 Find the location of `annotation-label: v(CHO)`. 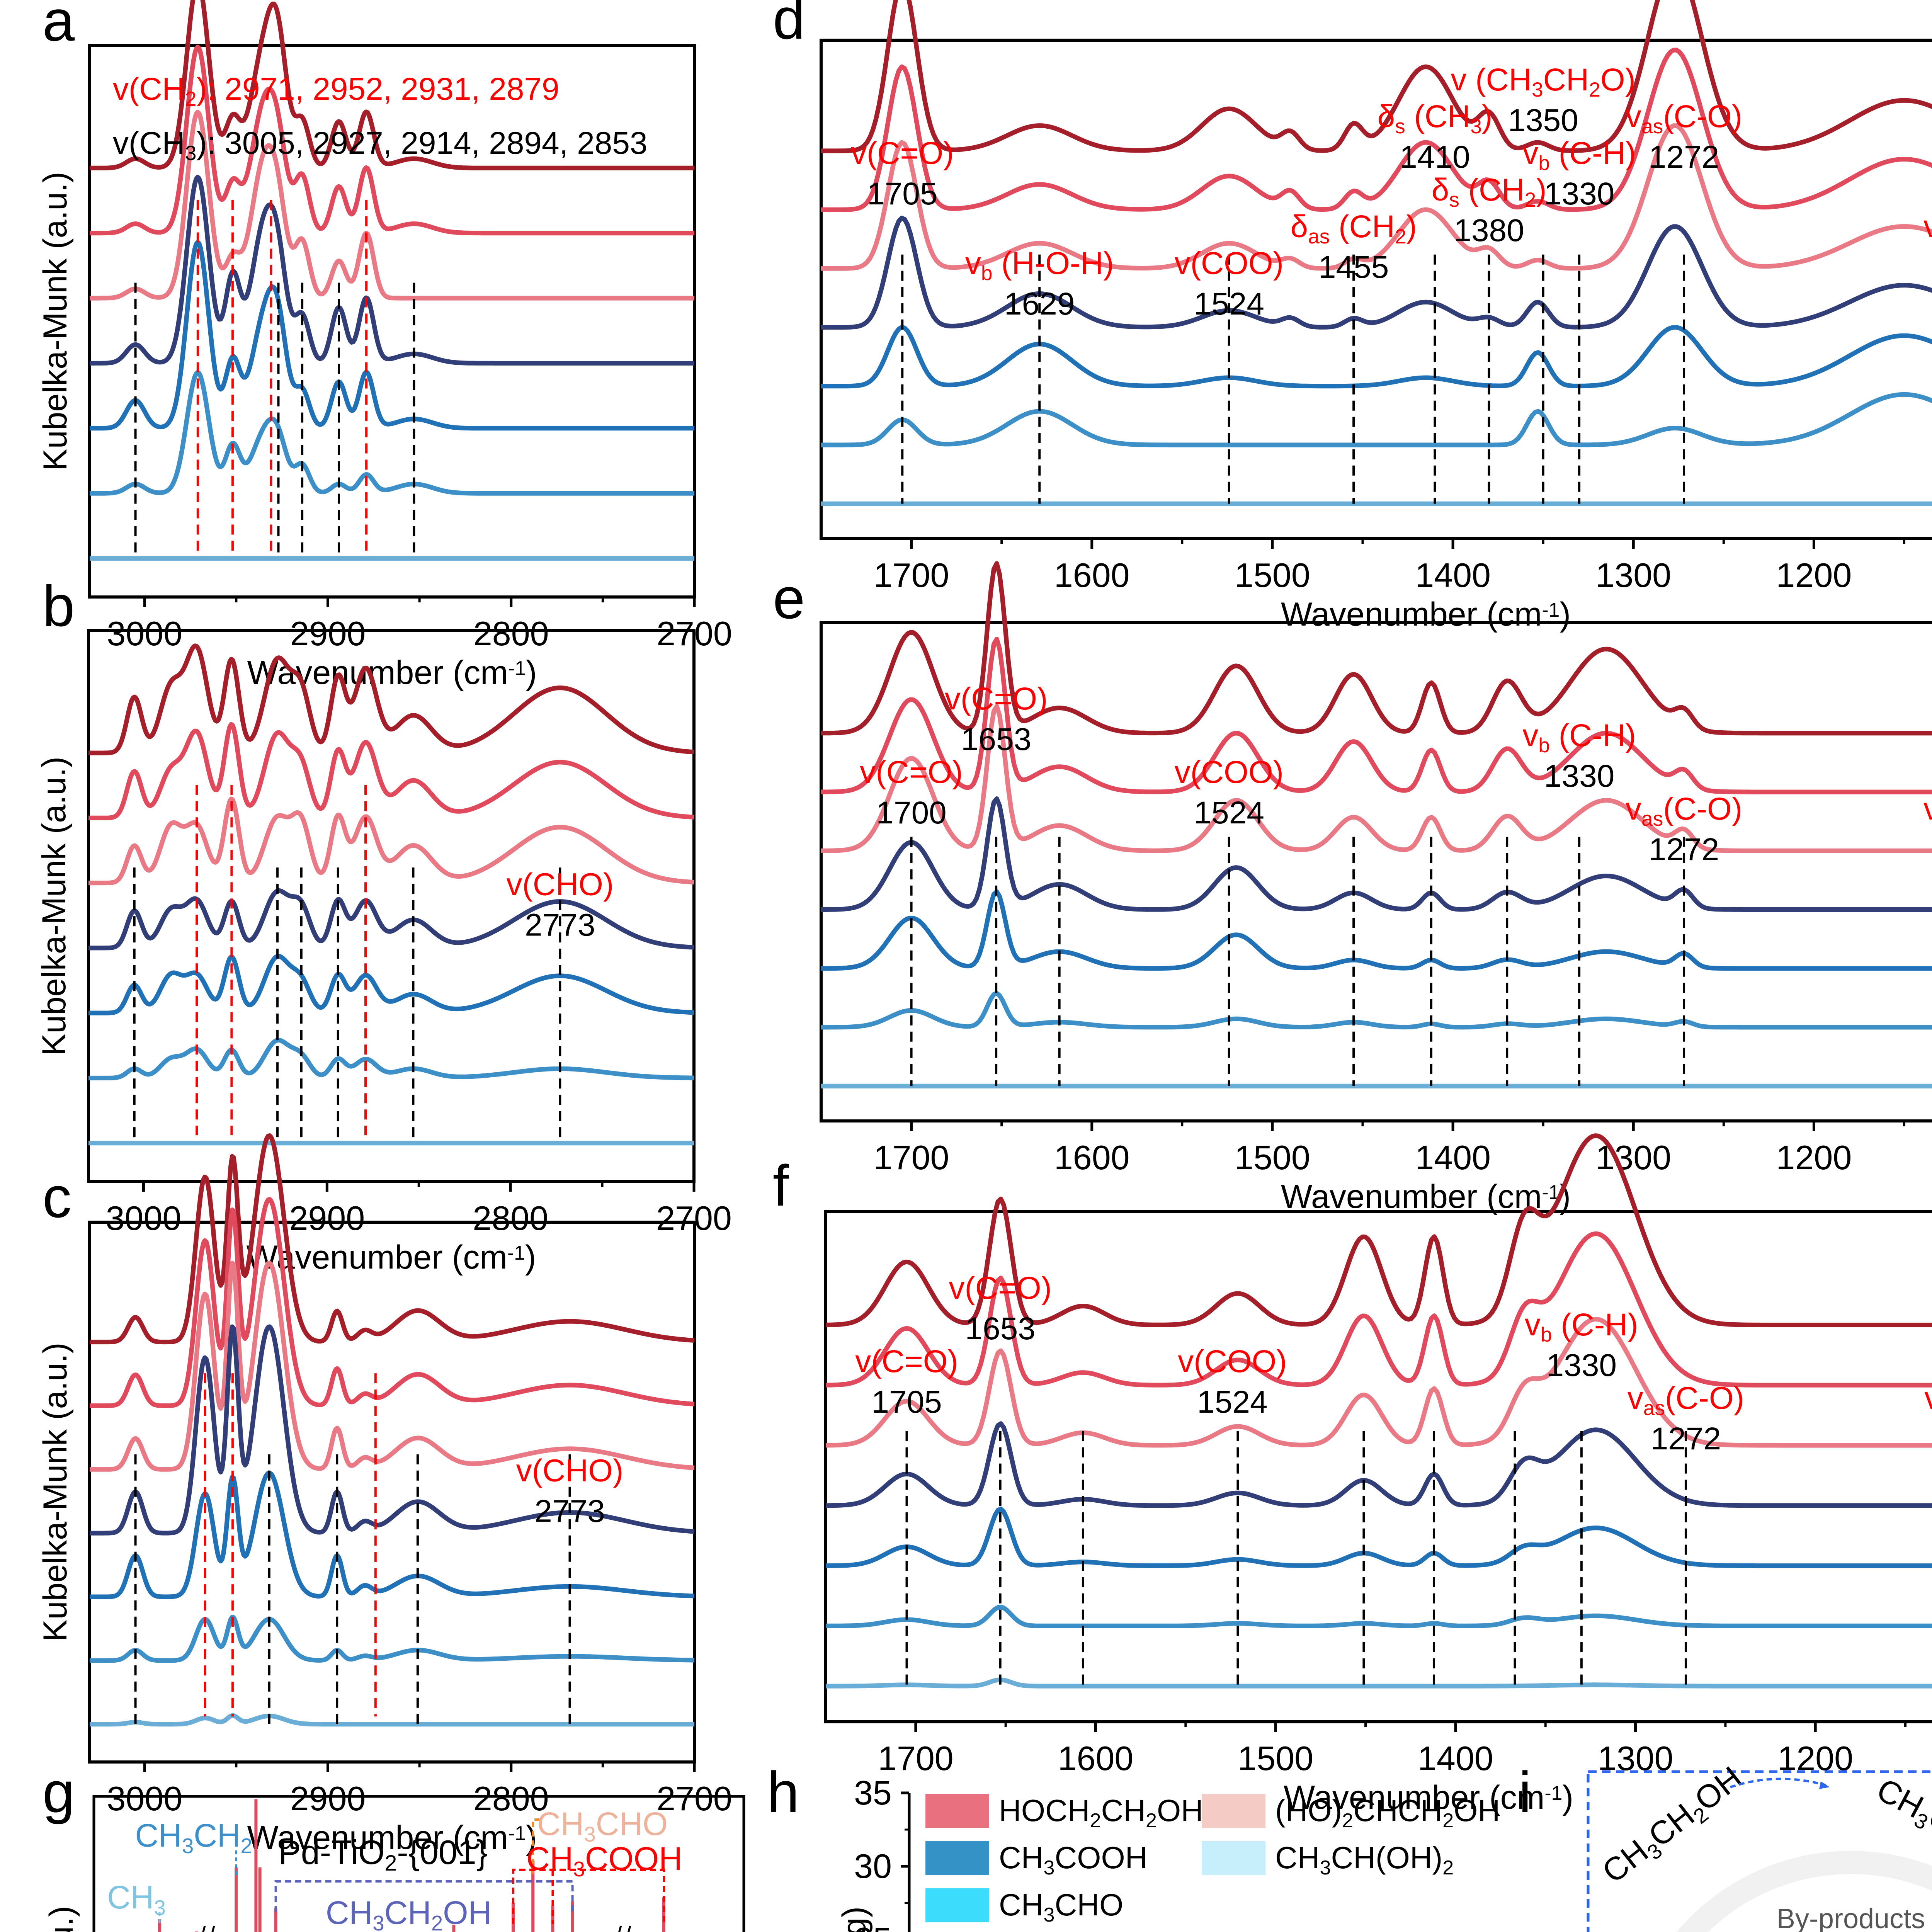

annotation-label: v(CHO) is located at coordinates (560, 885).